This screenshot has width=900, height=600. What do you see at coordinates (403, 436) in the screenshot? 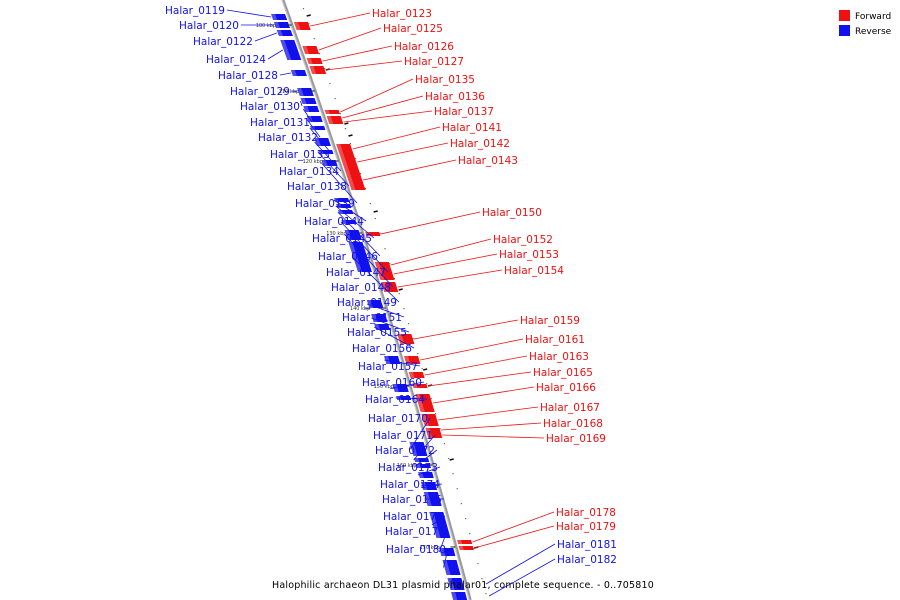
I see `gene-label-Halar_0171: Halar_0171` at bounding box center [403, 436].